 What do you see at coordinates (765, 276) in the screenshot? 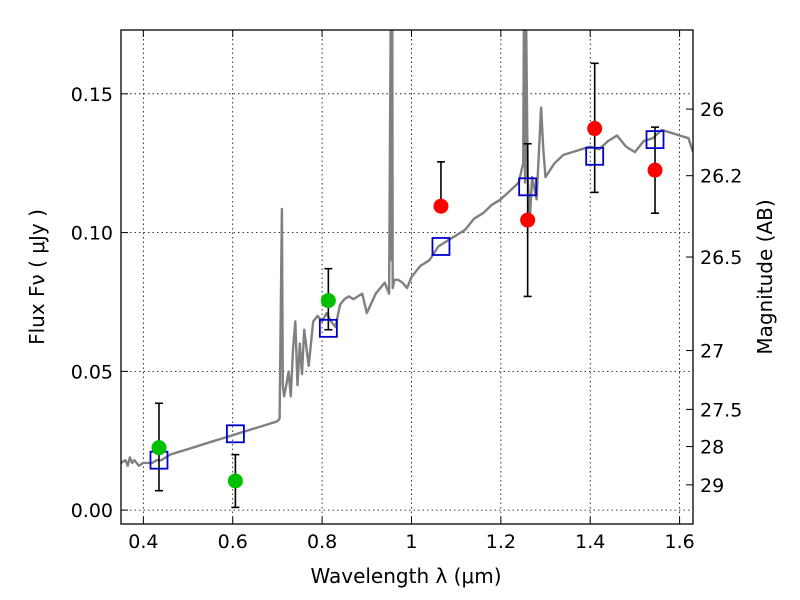
I see `right-axis-label: Magnitude (AB)` at bounding box center [765, 276].